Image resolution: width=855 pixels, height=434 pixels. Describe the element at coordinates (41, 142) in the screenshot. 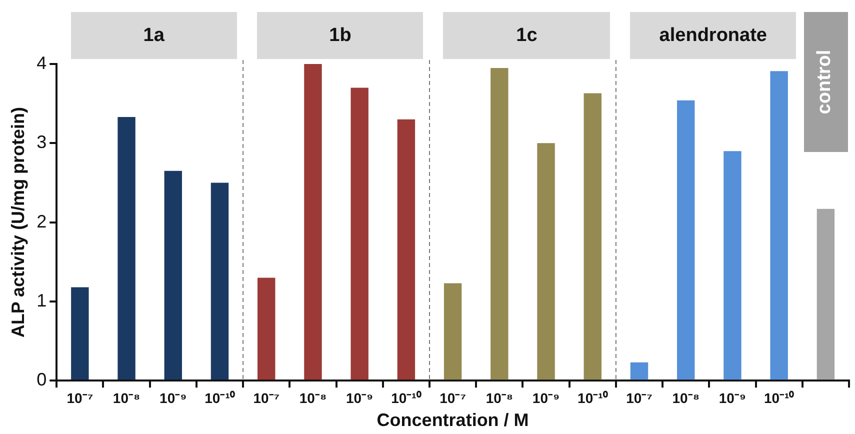

I see `y-tick-label: 3` at that location.